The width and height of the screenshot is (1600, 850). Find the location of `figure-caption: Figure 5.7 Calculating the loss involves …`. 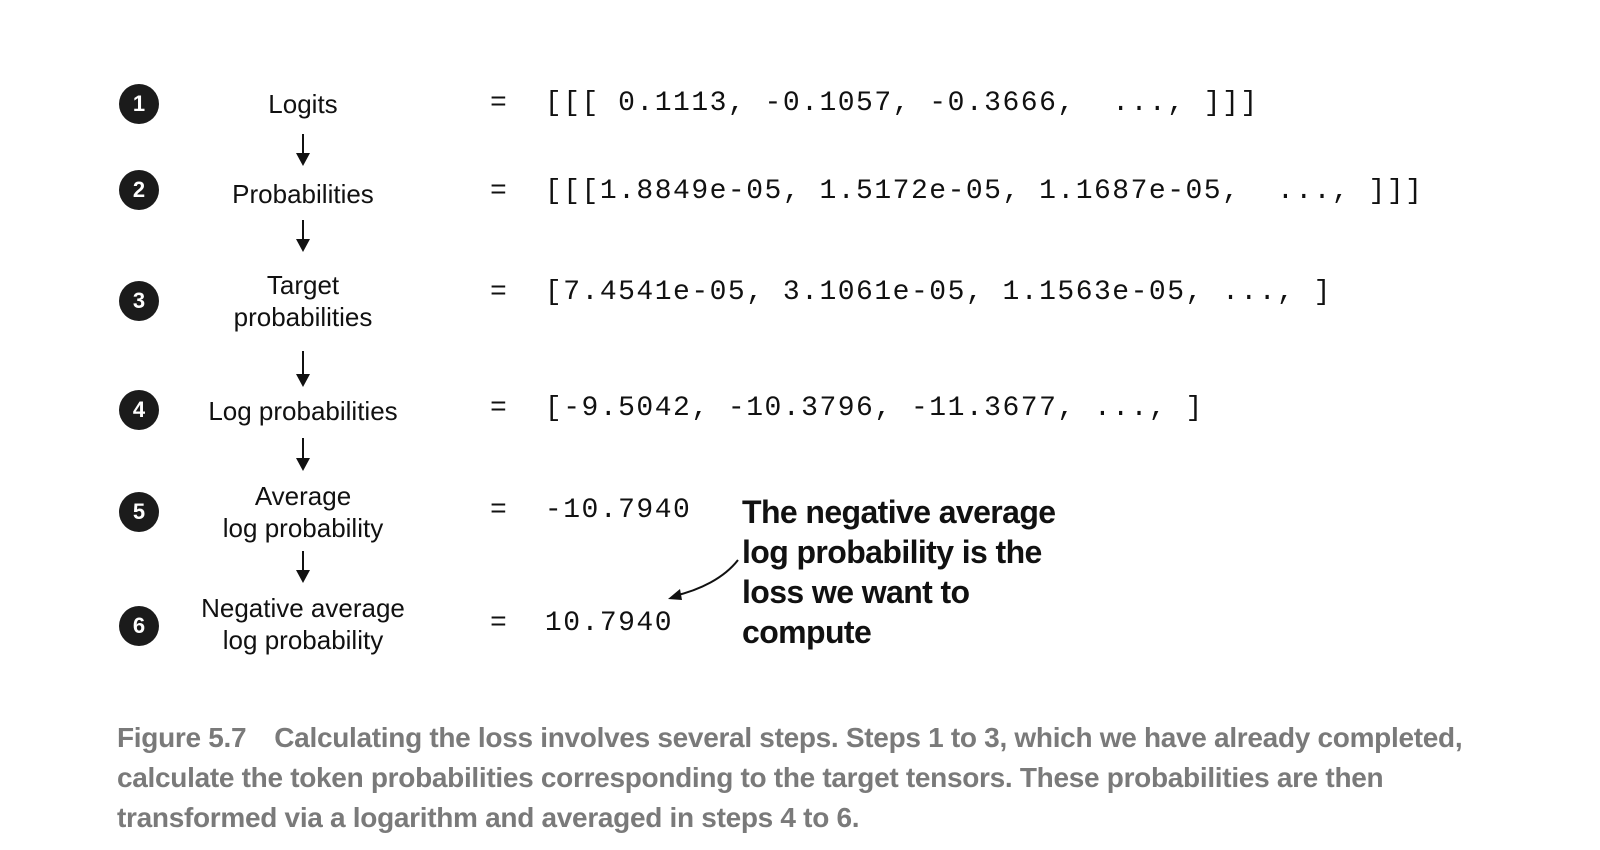

figure-caption: Figure 5.7 Calculating the loss involves … is located at coordinates (817, 778).